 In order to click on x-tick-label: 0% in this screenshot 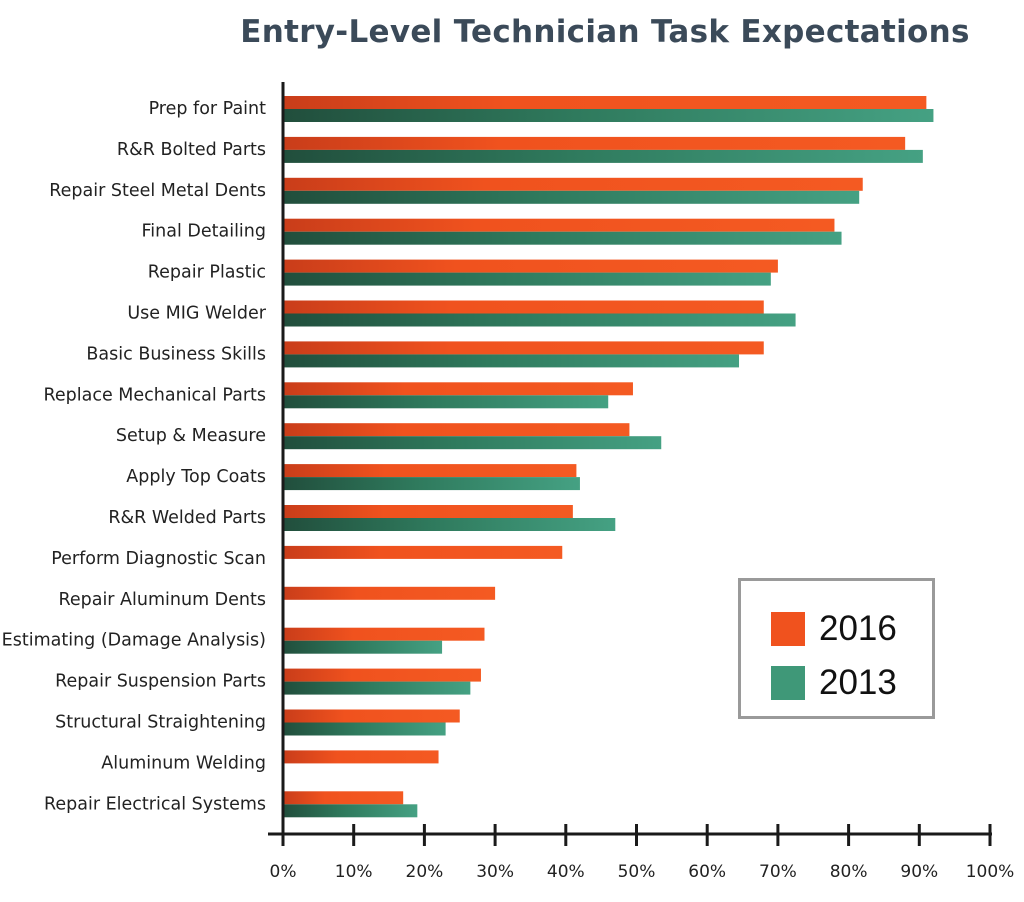, I will do `click(283, 872)`.